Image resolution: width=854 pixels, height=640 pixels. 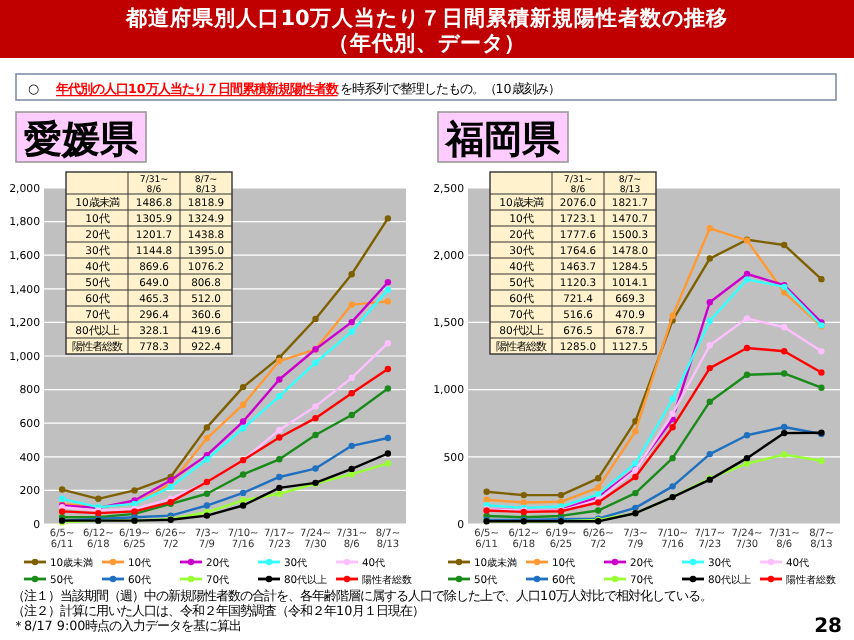 What do you see at coordinates (427, 43) in the screenshot?
I see `text: （年代別、データ）` at bounding box center [427, 43].